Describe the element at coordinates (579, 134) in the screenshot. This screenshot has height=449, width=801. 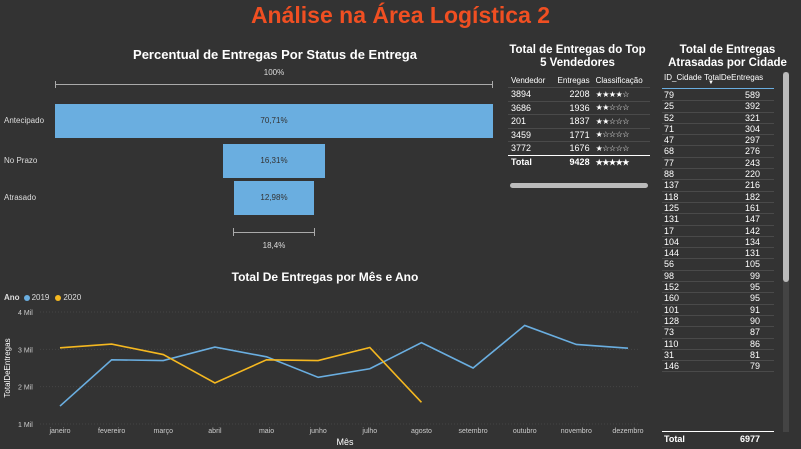
I see `table-row: 3459 1771 ★☆☆☆☆` at that location.